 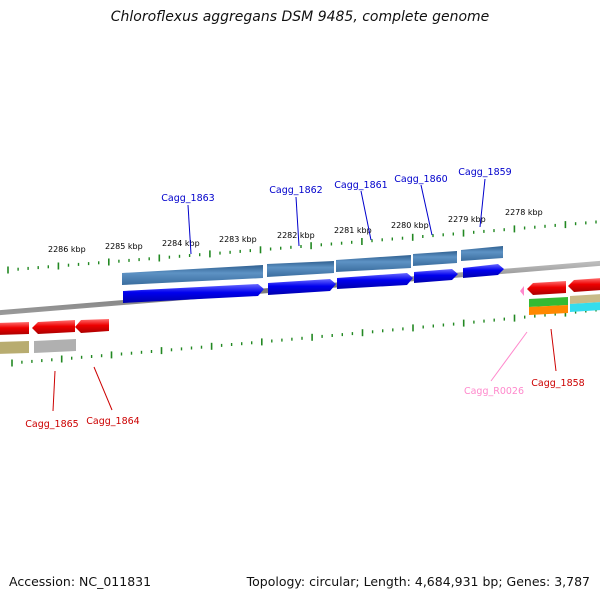 What do you see at coordinates (560, 296) in the screenshot?
I see `reverse-genes-right` at bounding box center [560, 296].